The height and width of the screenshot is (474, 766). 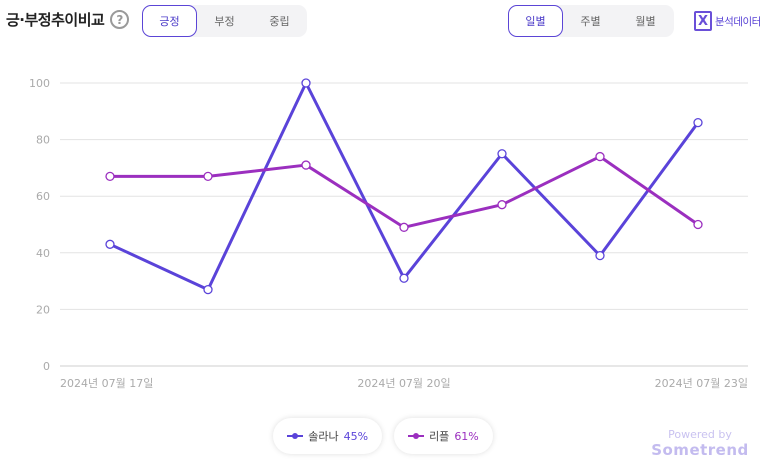 I want to click on tab-negative: 부정, so click(x=224, y=21).